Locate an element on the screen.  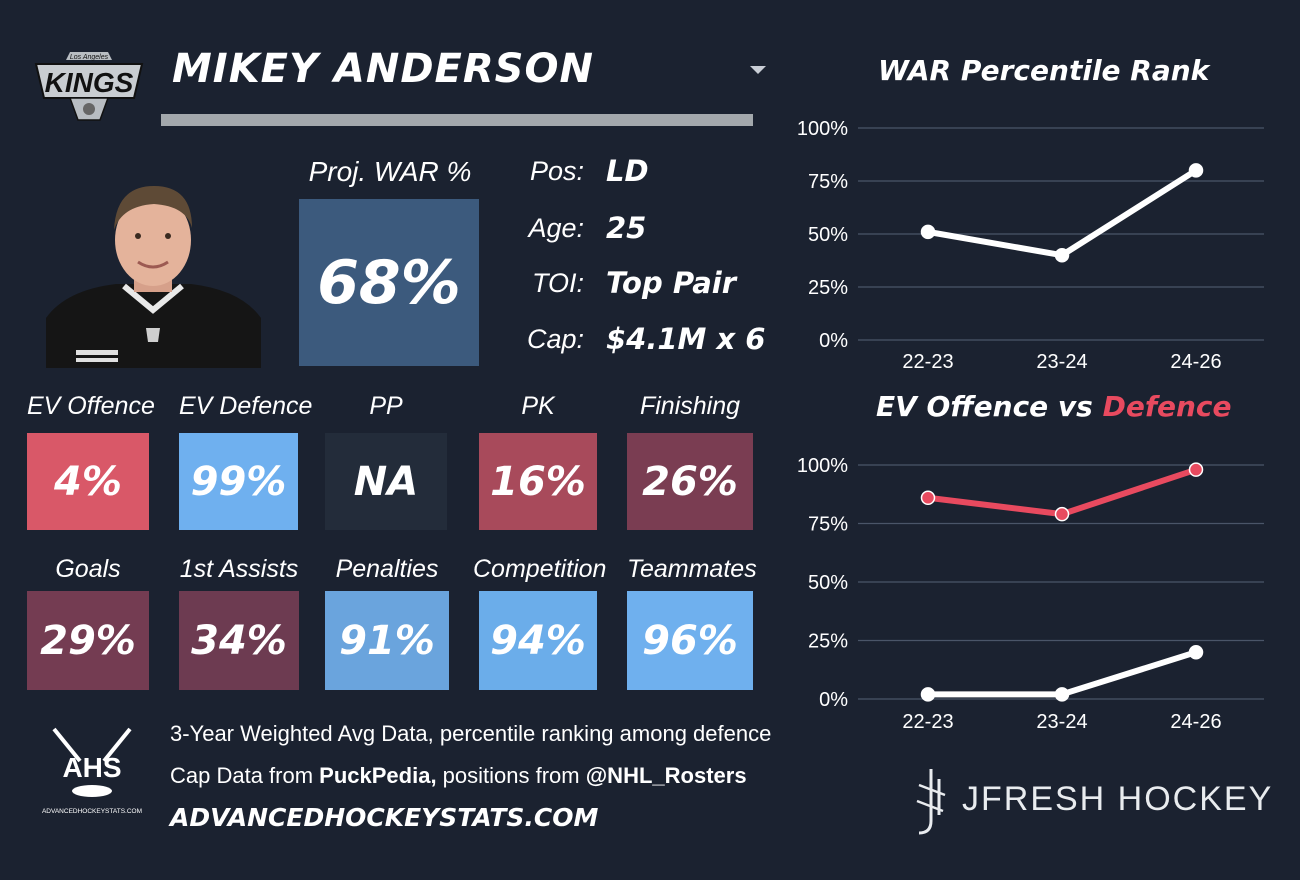
chart2-ytick-label: 75% is located at coordinates (828, 525).